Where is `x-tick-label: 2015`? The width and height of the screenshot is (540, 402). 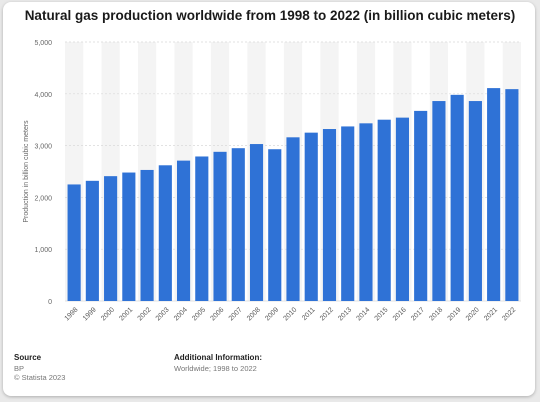 x-tick-label: 2015 is located at coordinates (382, 314).